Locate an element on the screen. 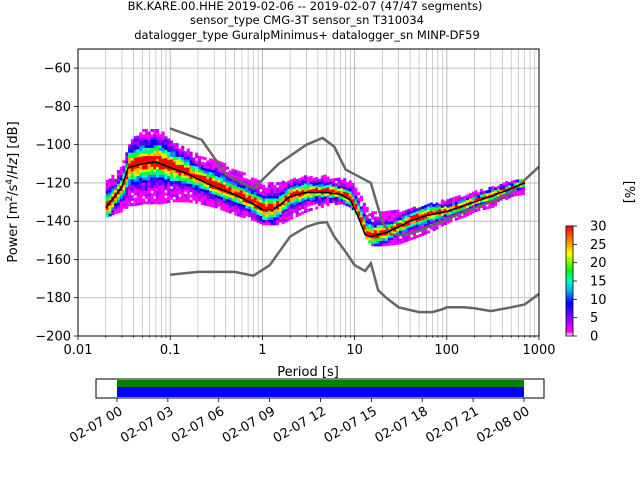  colorbar-label: [%] is located at coordinates (628, 192).